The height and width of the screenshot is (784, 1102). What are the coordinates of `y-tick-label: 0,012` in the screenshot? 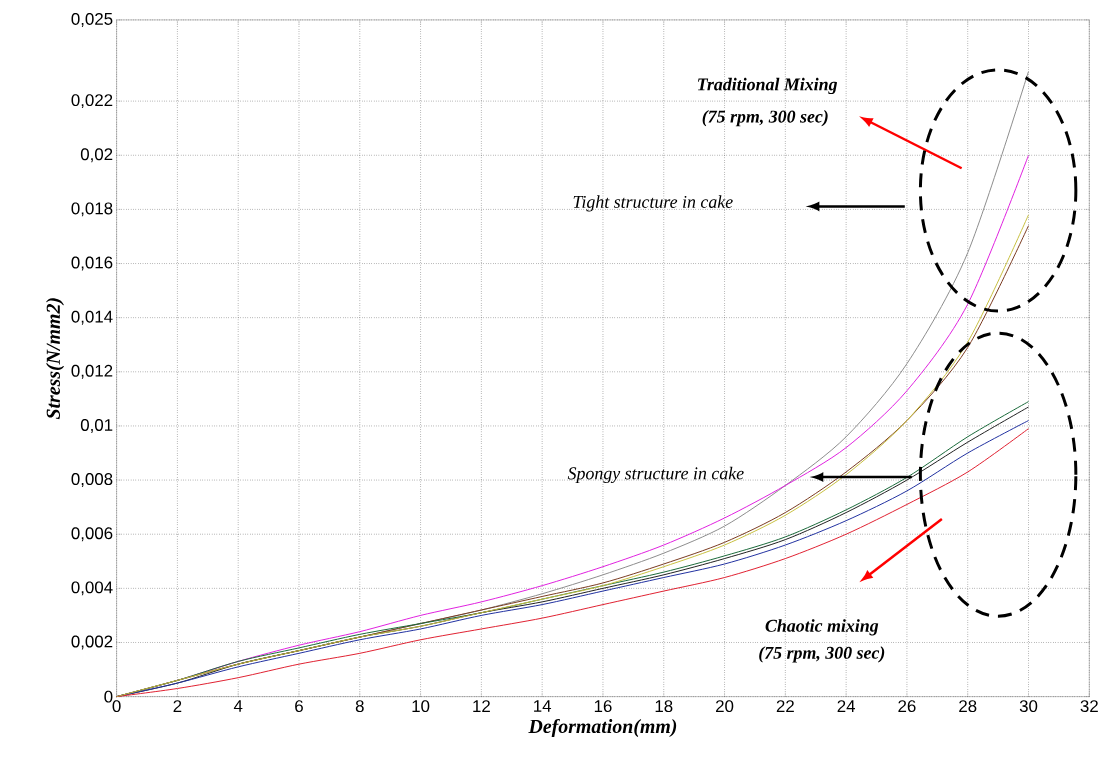 It's located at (92, 371).